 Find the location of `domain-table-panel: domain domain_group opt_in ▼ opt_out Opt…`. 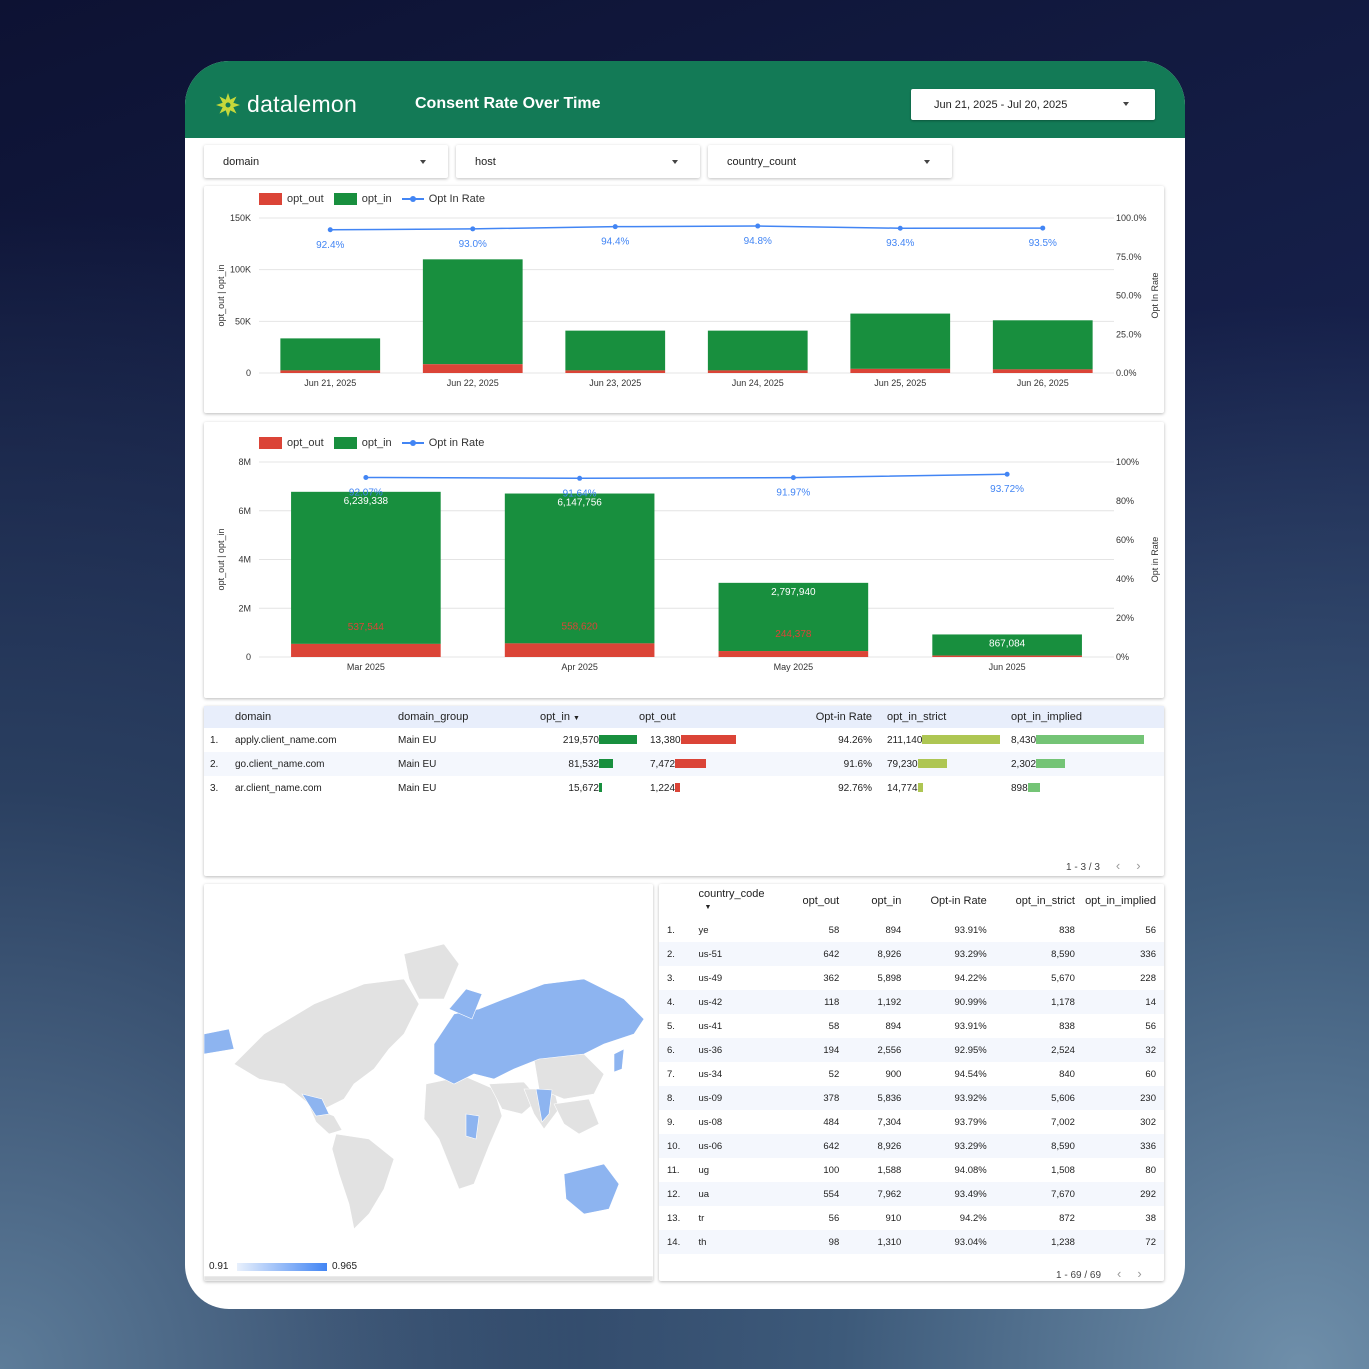

domain-table-panel: domain domain_group opt_in ▼ opt_out Opt… is located at coordinates (684, 791).